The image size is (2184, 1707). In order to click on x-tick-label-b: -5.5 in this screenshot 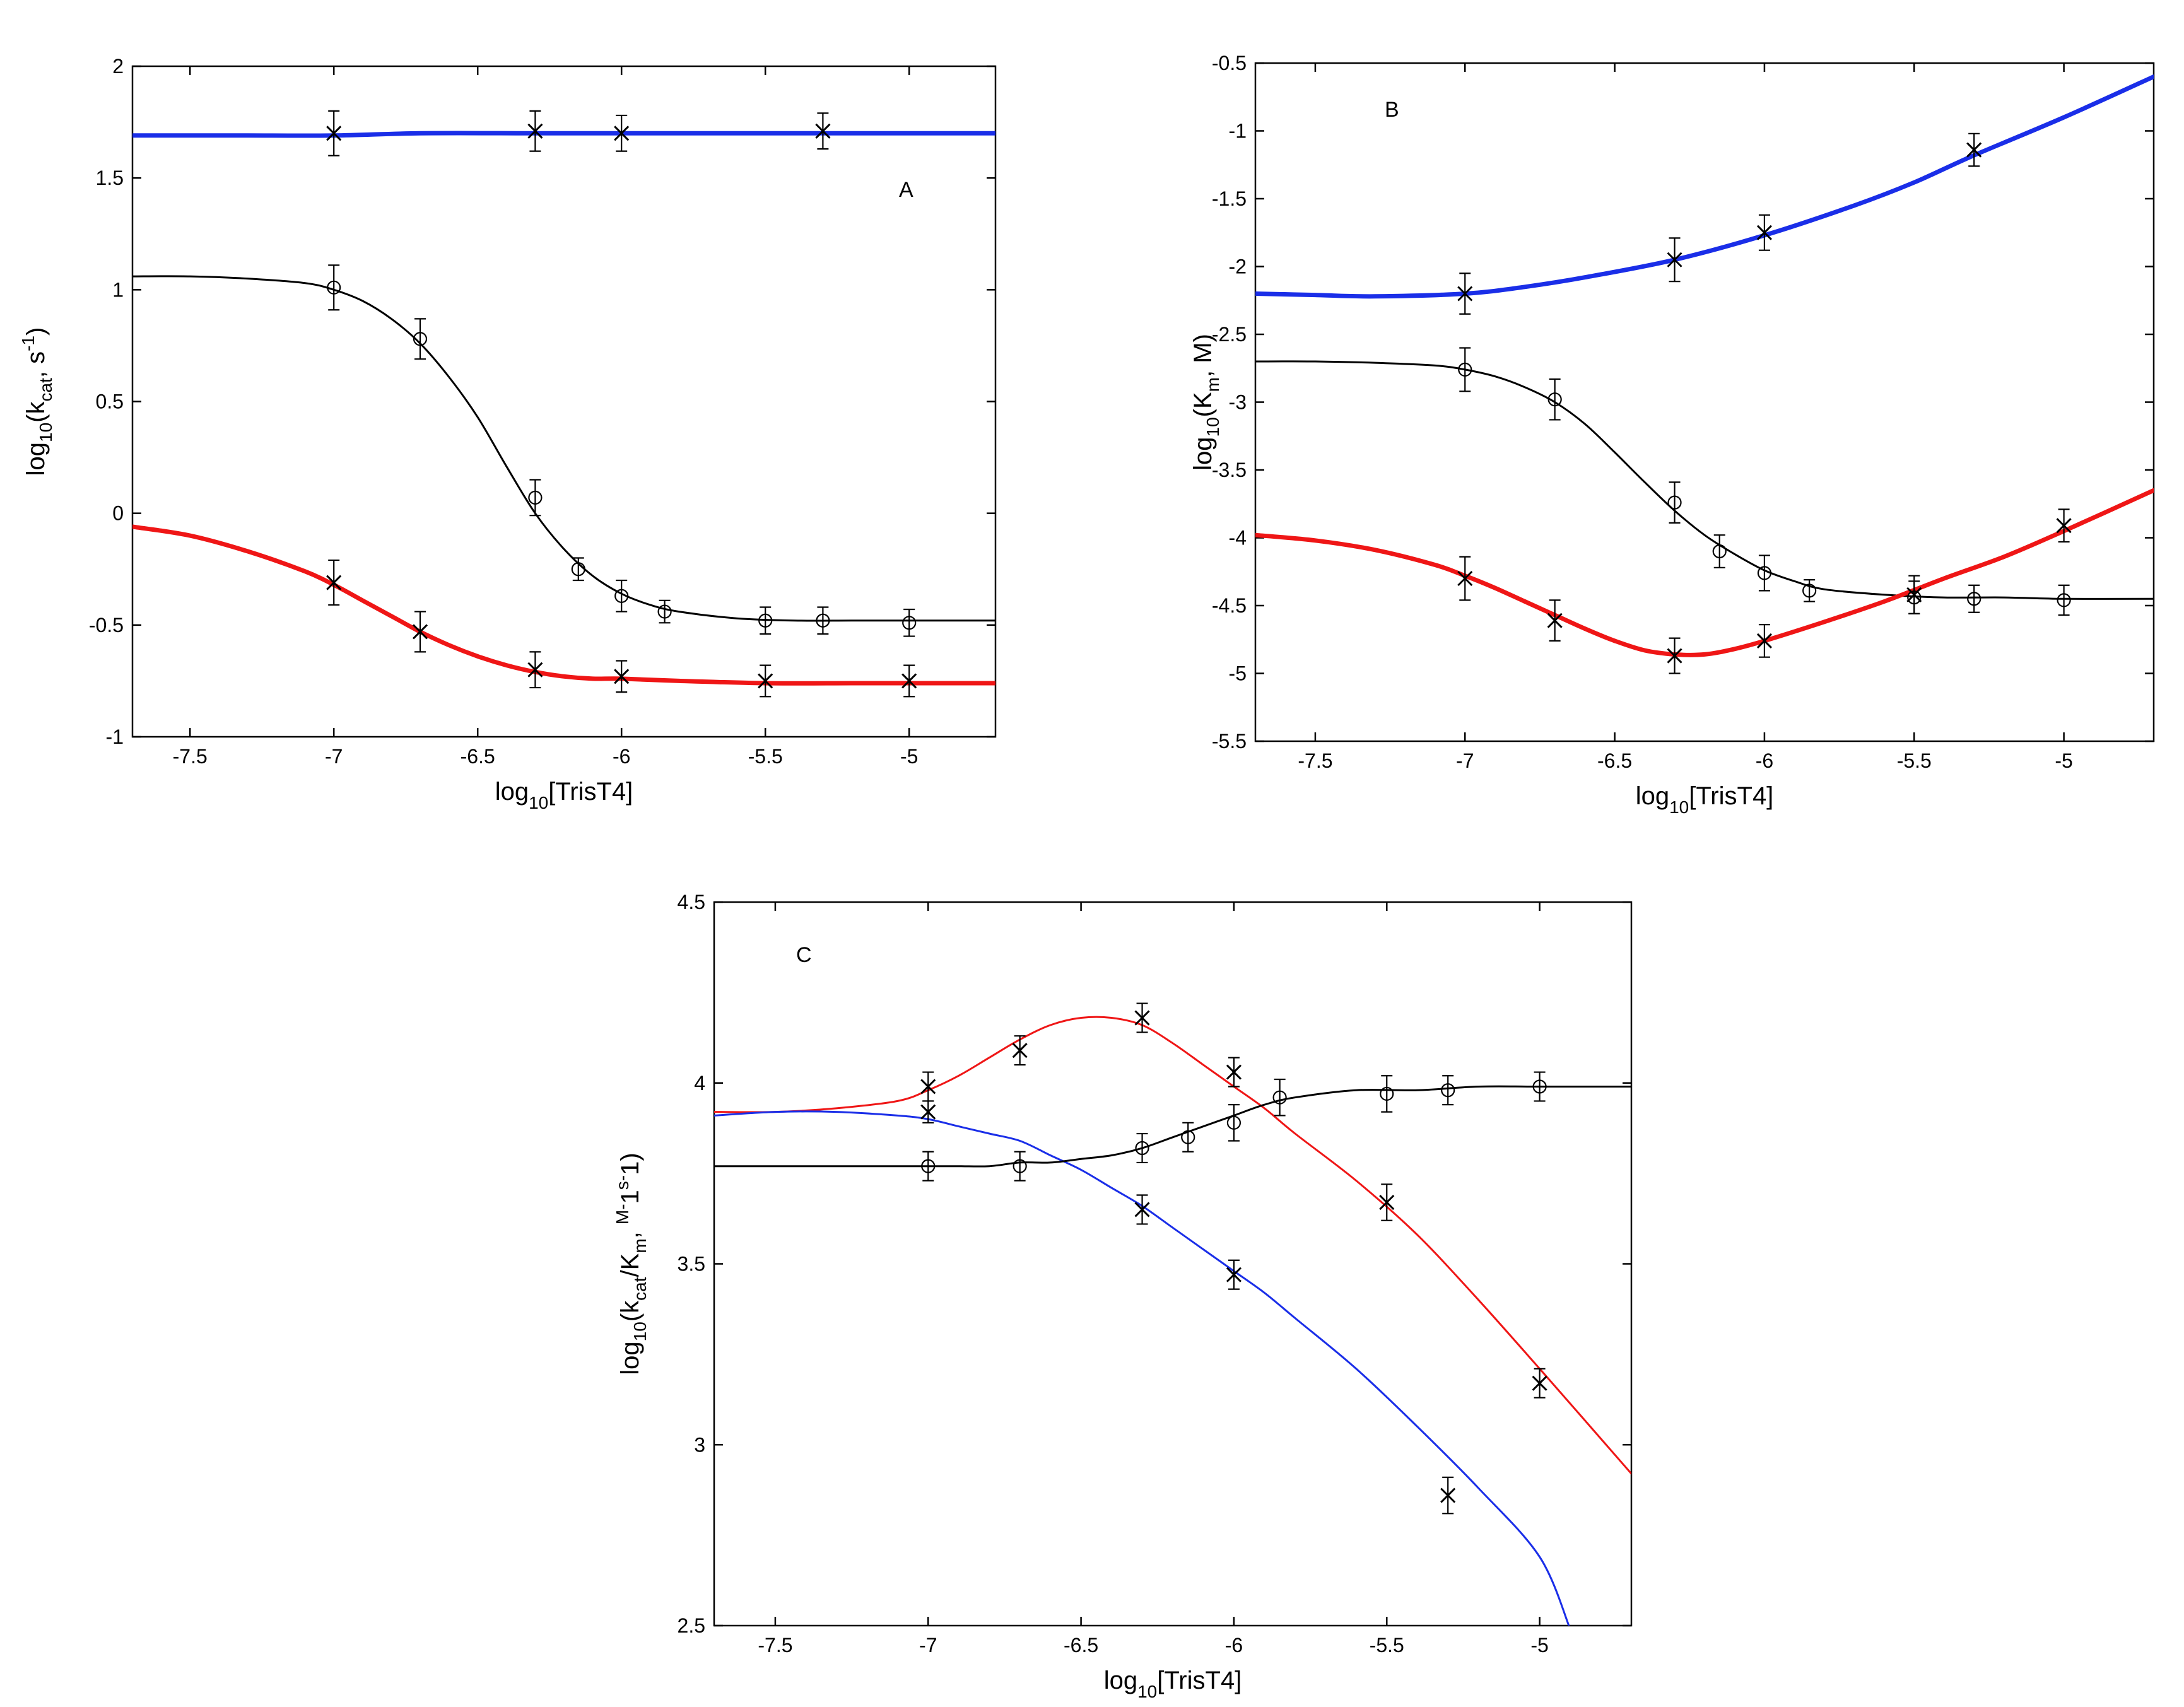, I will do `click(1914, 761)`.